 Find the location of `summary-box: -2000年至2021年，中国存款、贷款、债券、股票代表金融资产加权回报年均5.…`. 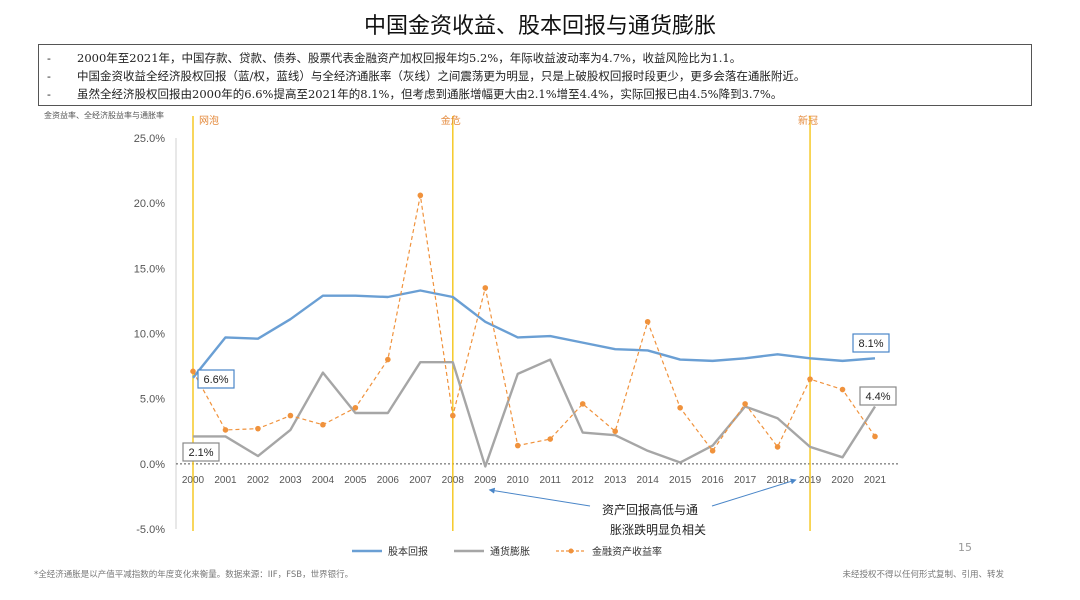

summary-box: -2000年至2021年，中国存款、贷款、债券、股票代表金融资产加权回报年均5.… is located at coordinates (535, 75).